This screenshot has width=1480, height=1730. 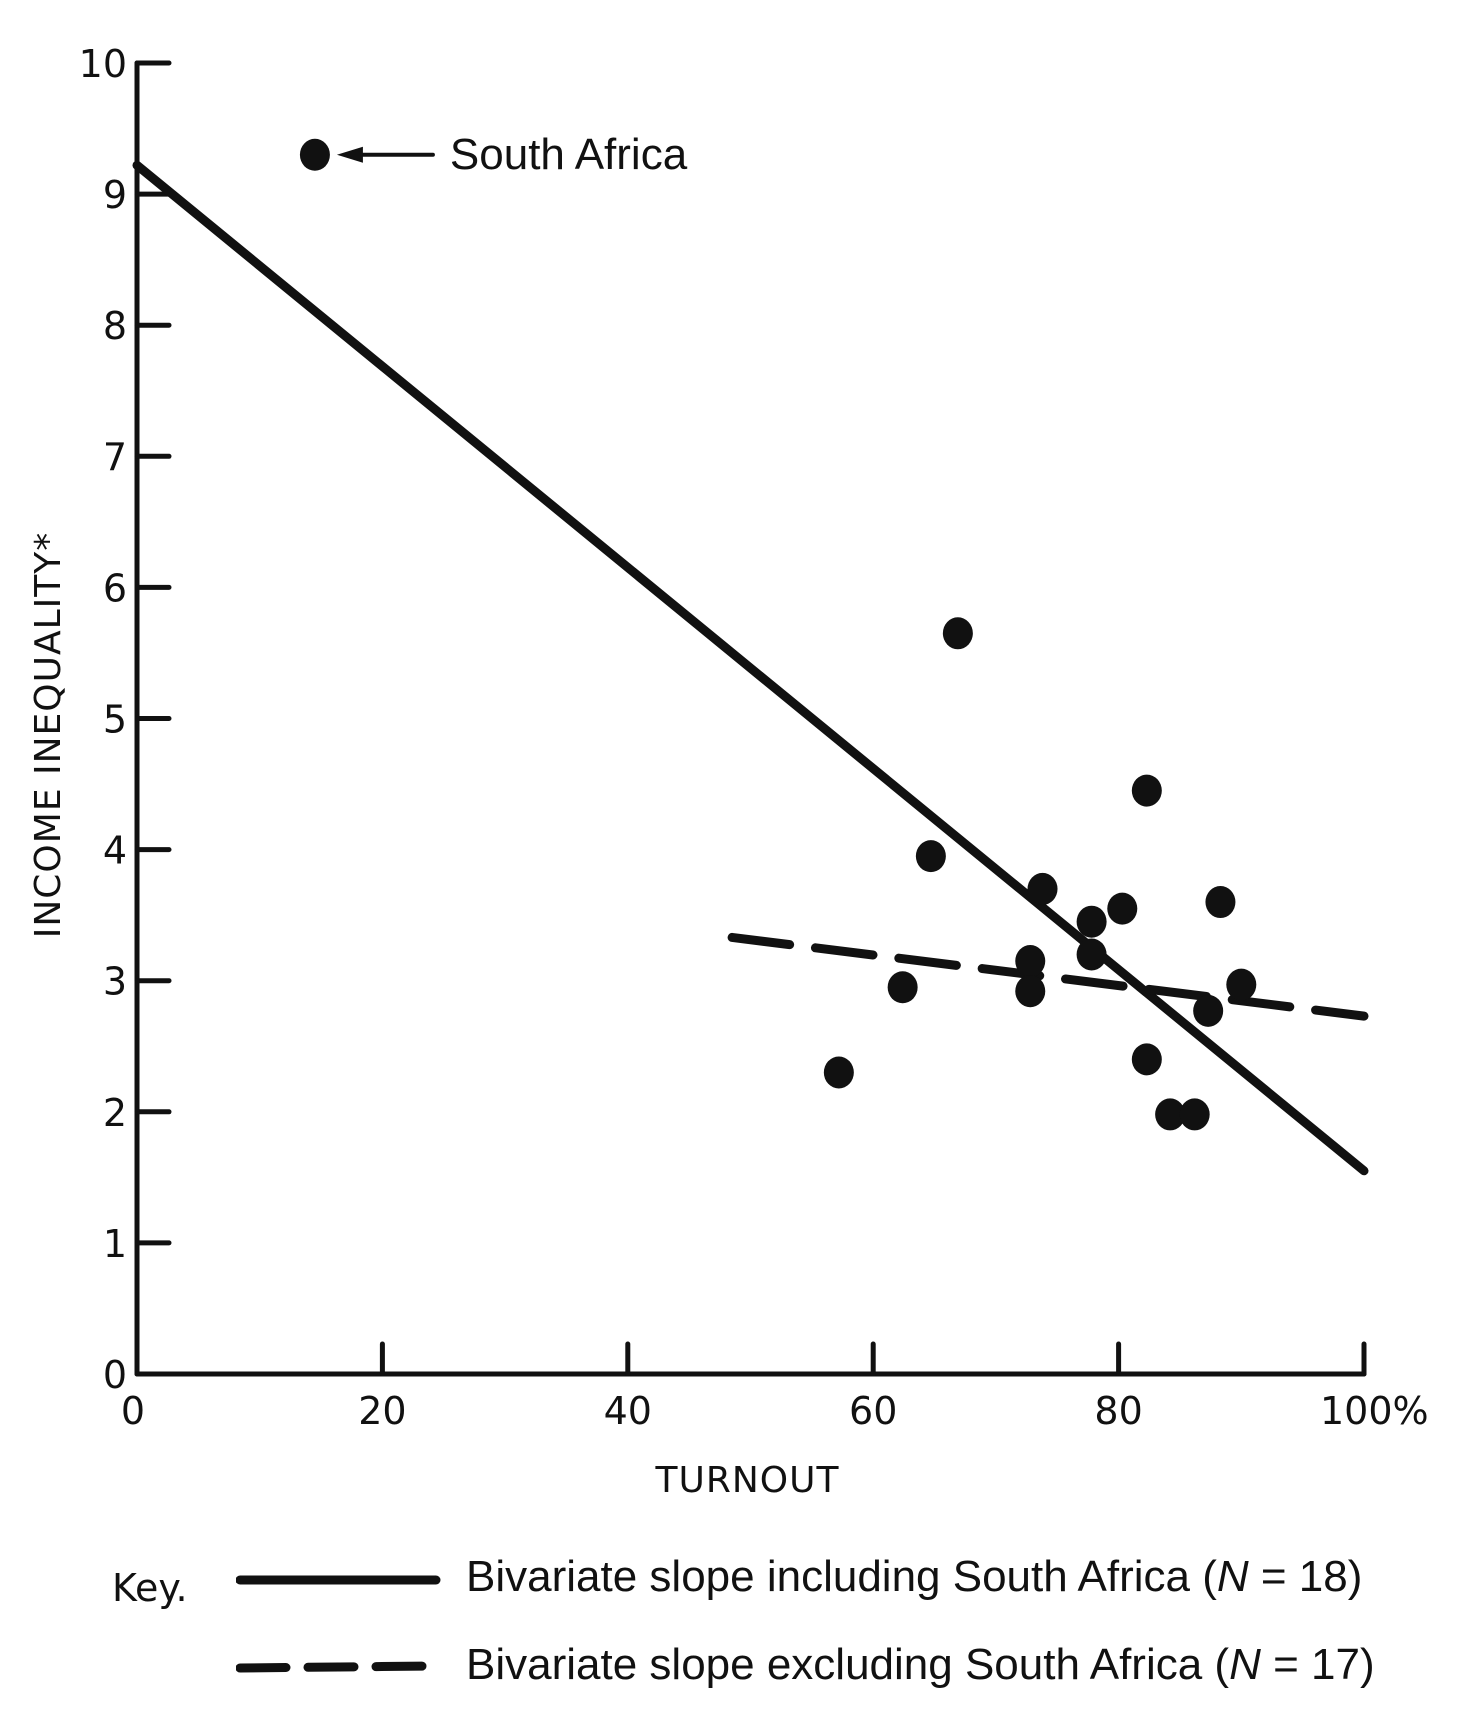 I want to click on x-tick-label: 40, so click(x=628, y=1411).